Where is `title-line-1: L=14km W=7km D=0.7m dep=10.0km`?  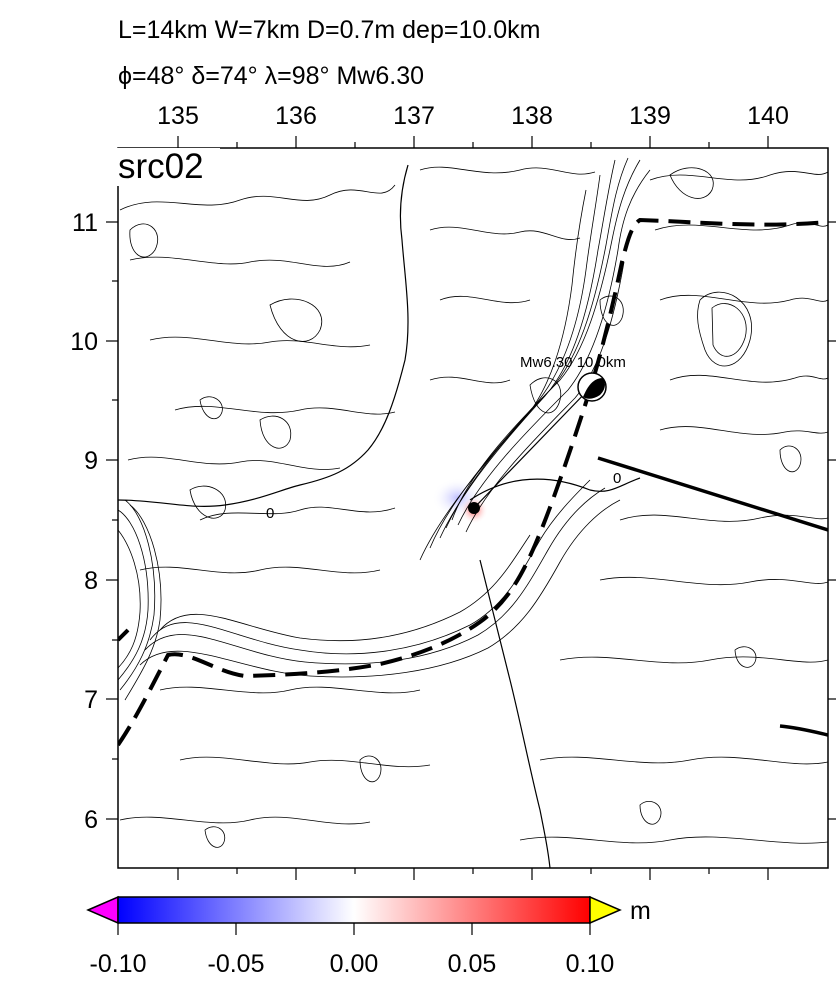
title-line-1: L=14km W=7km D=0.7m dep=10.0km is located at coordinates (329, 30).